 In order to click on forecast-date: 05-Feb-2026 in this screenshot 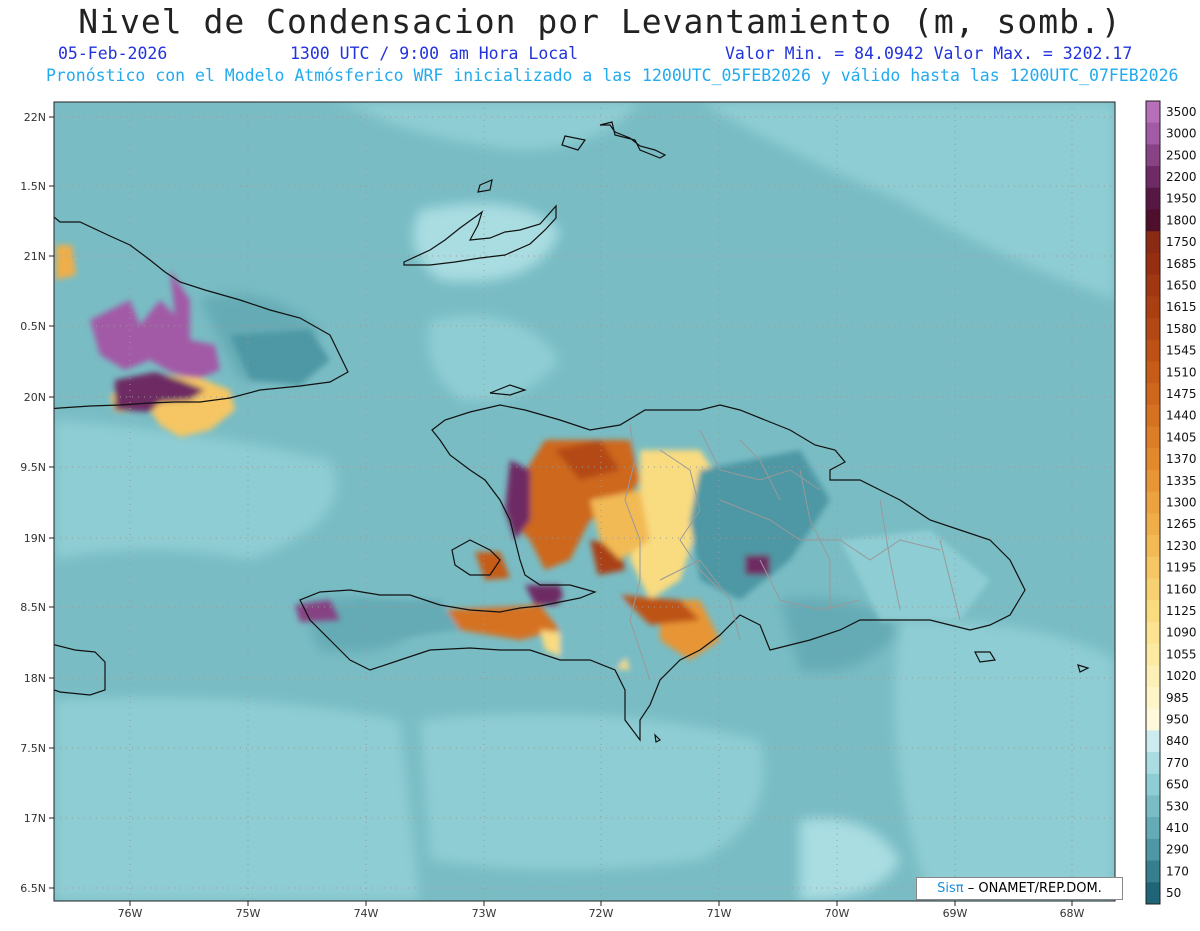, I will do `click(113, 53)`.